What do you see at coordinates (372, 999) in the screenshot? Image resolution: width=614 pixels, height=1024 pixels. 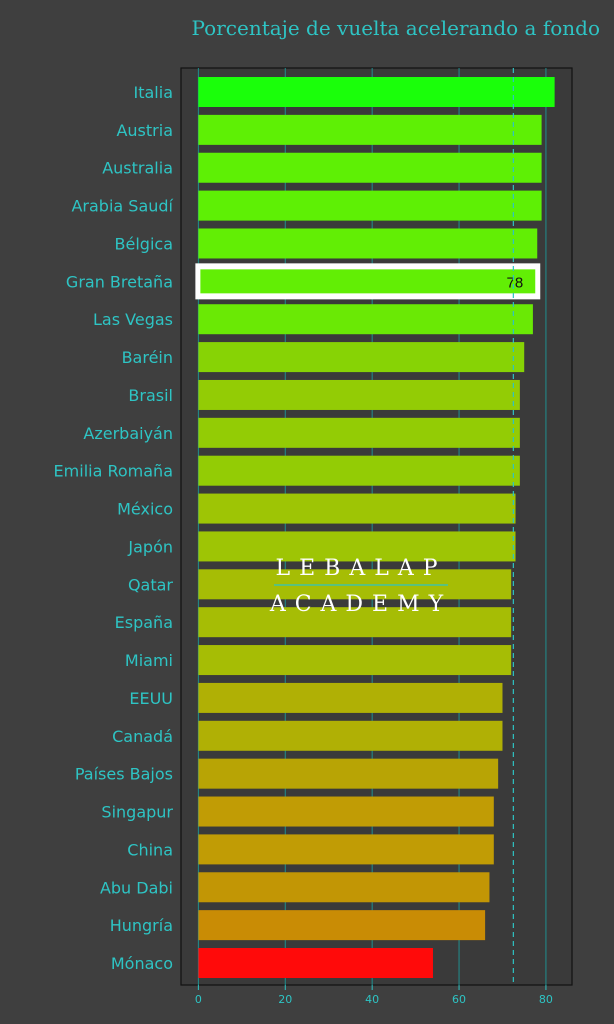 I see `x-tick-label: 40` at bounding box center [372, 999].